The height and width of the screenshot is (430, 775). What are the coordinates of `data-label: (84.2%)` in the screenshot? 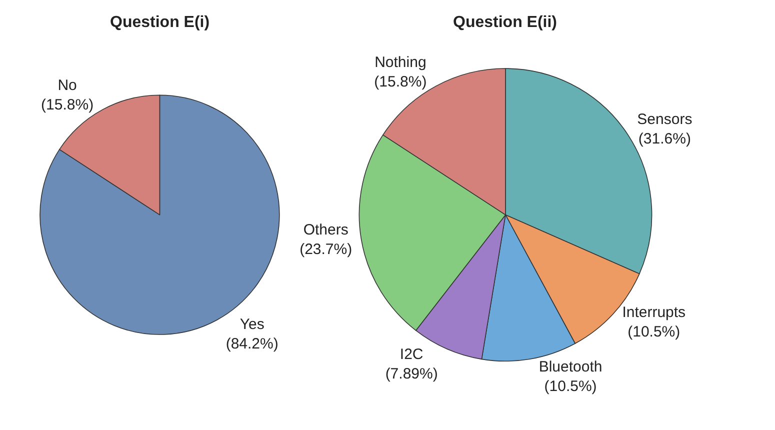 It's located at (252, 343).